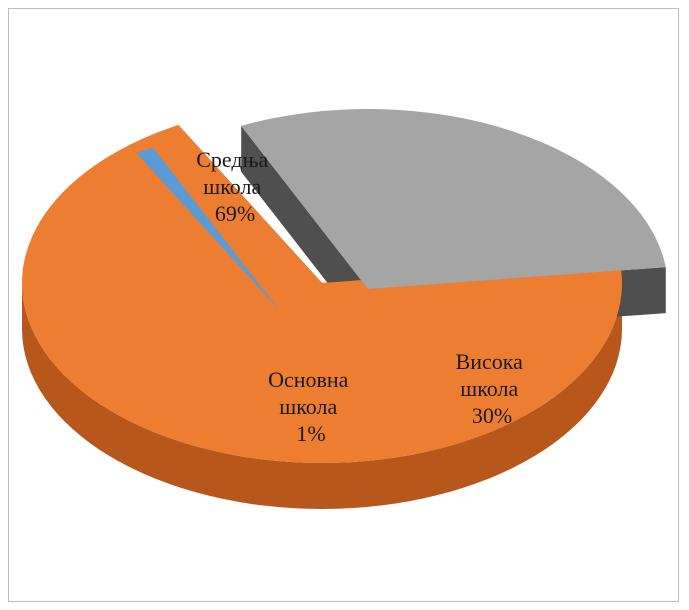 The width and height of the screenshot is (689, 610). Describe the element at coordinates (235, 186) in the screenshot. I see `label-secondary-school: Средња школа 69%` at that location.